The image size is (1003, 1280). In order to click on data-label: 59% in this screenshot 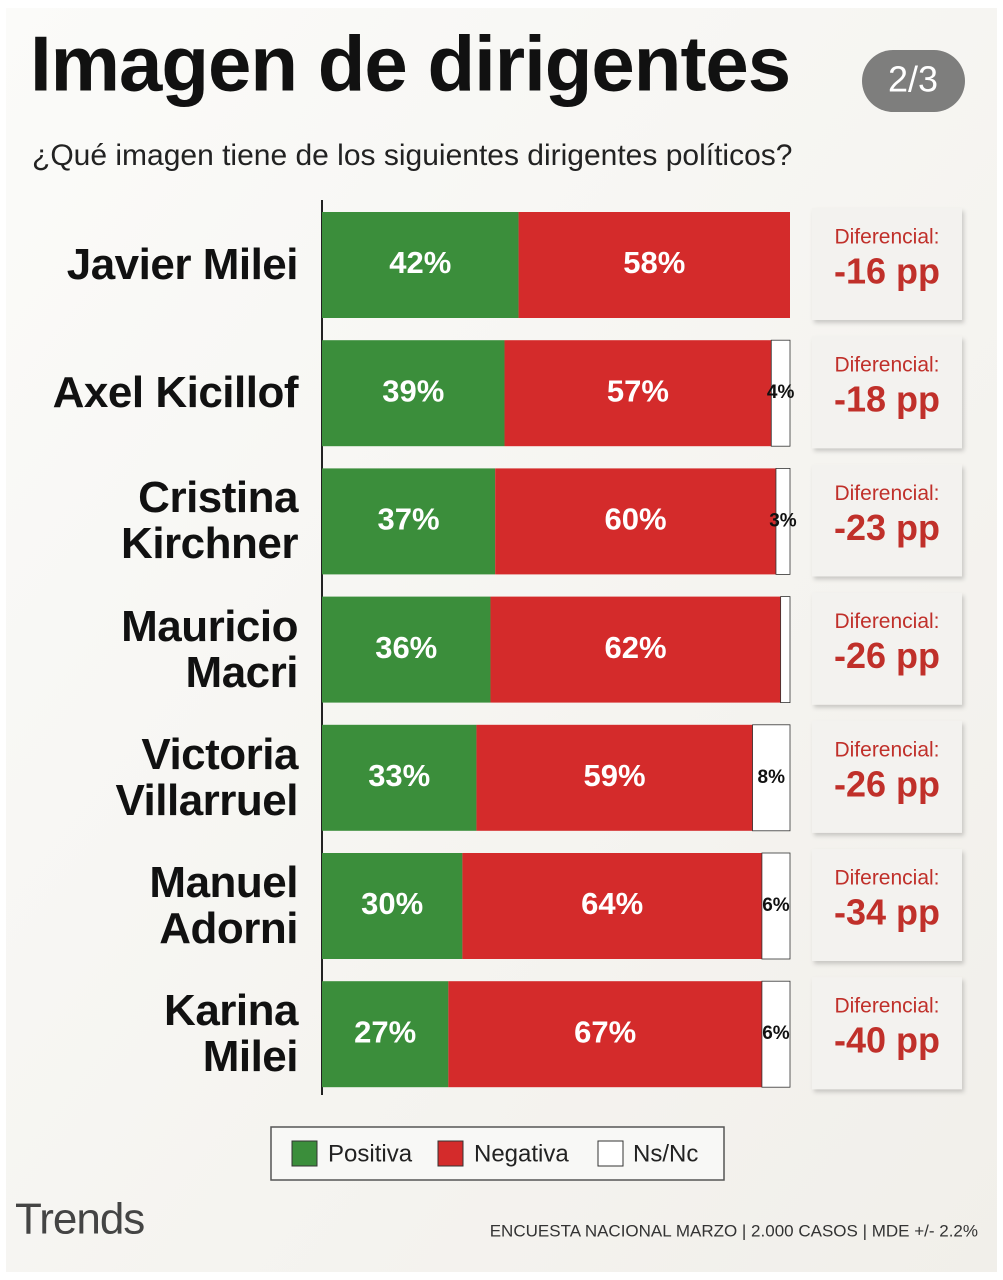, I will do `click(614, 775)`.